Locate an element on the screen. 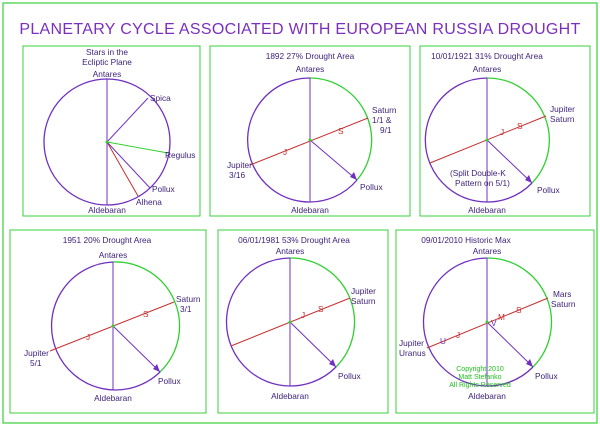  copyright-line-2: Matt Stefanko is located at coordinates (479, 377).